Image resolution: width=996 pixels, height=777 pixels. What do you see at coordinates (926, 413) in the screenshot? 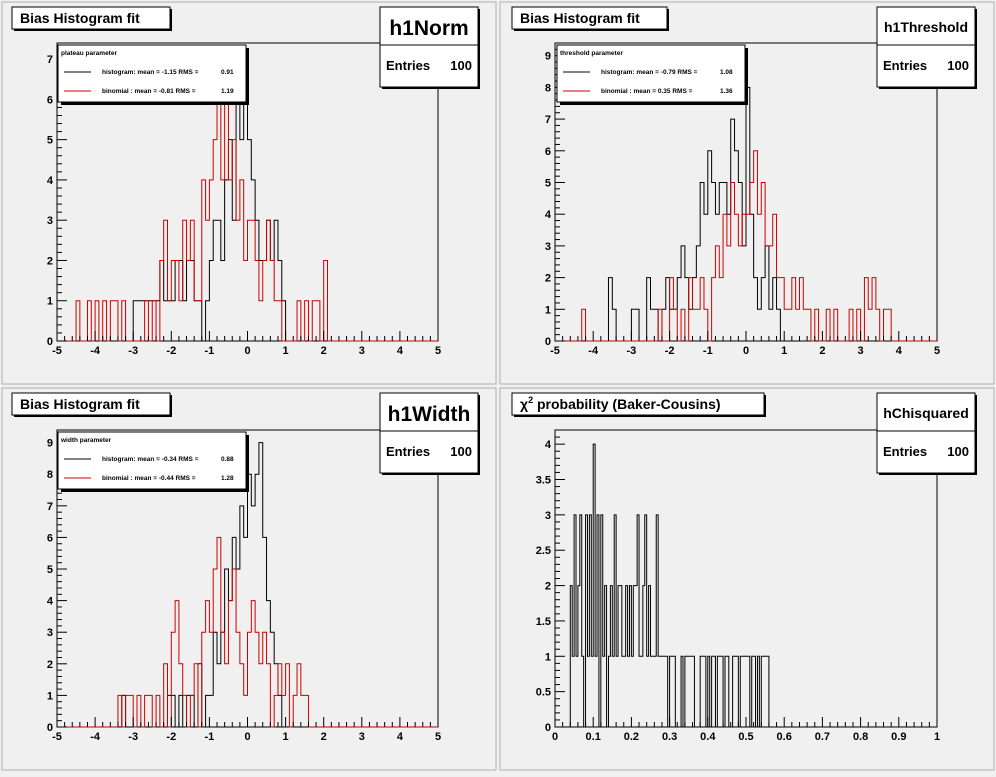
I see `stats-name: hChisquared` at bounding box center [926, 413].